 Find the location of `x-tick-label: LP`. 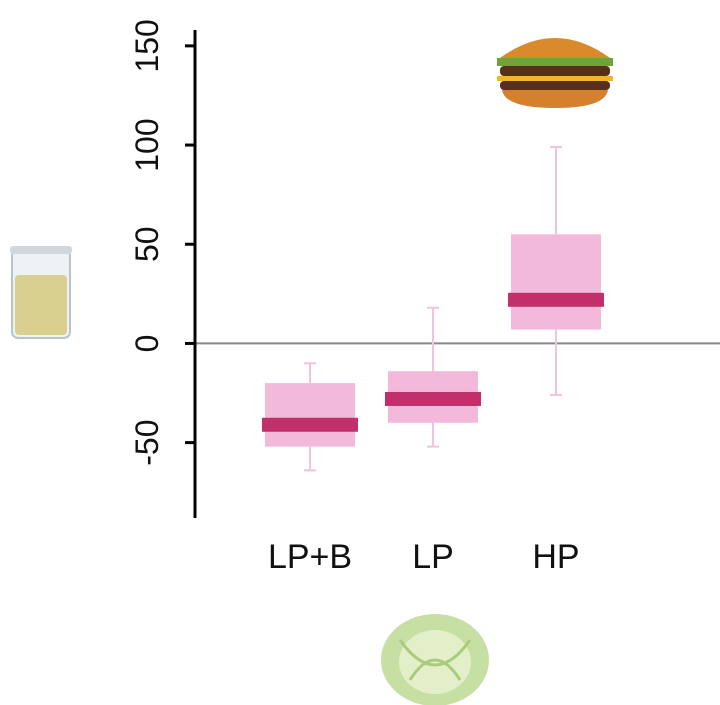

x-tick-label: LP is located at coordinates (433, 557).